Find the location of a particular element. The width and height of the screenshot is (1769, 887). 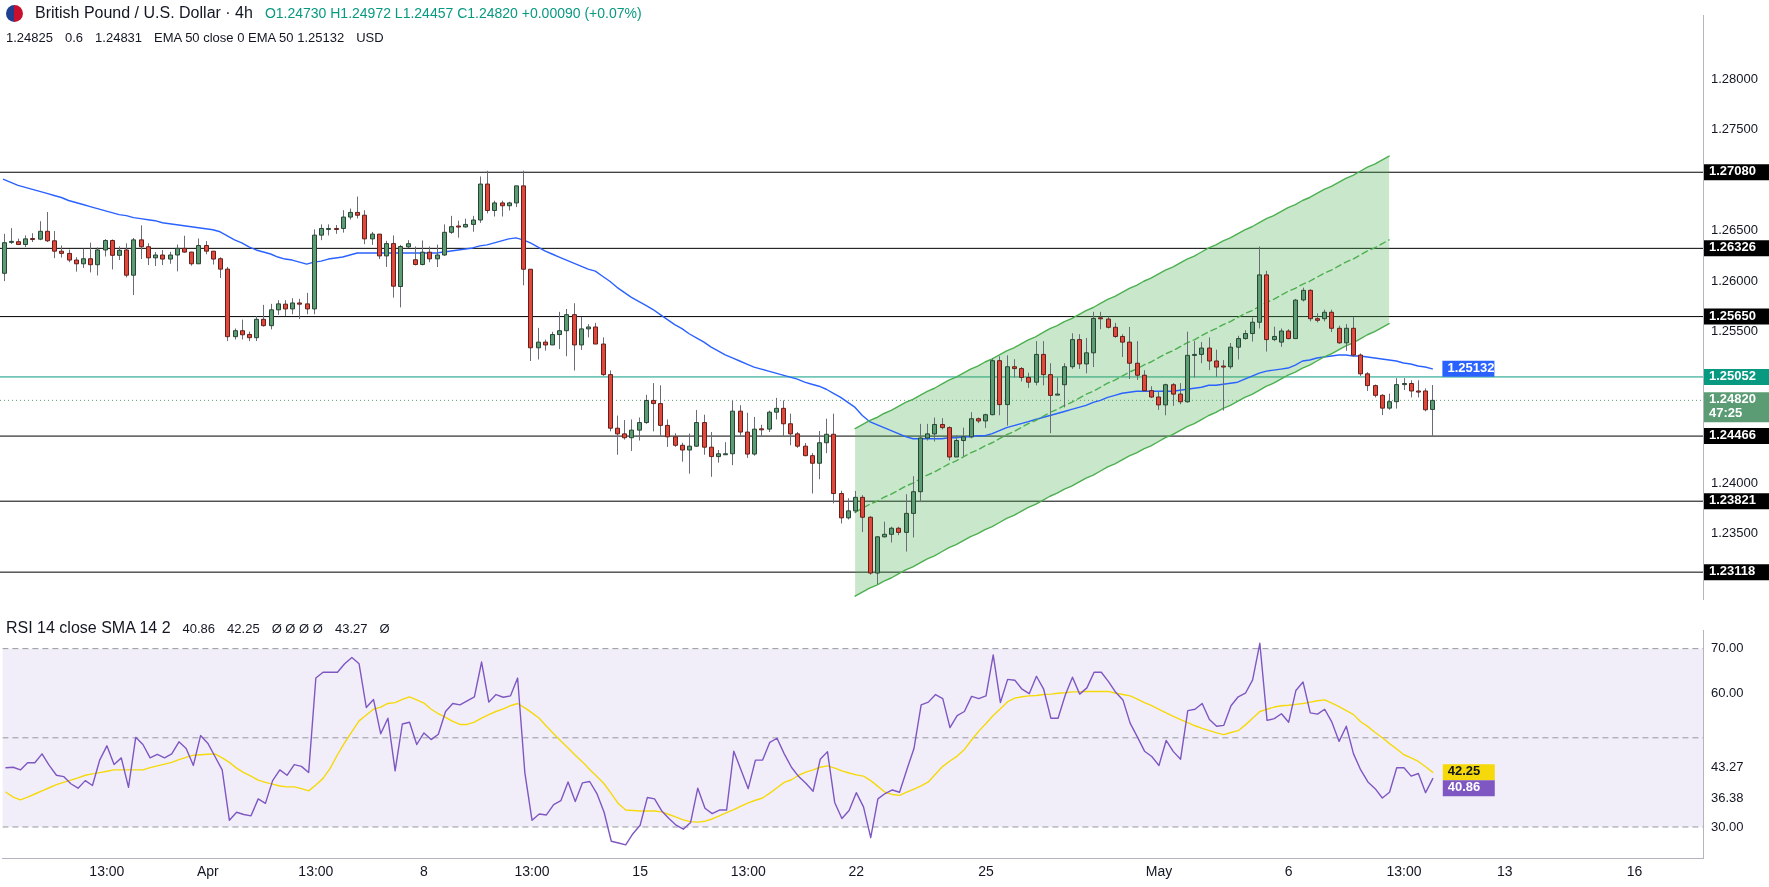

annotation: 1.24825 is located at coordinates (29, 37).